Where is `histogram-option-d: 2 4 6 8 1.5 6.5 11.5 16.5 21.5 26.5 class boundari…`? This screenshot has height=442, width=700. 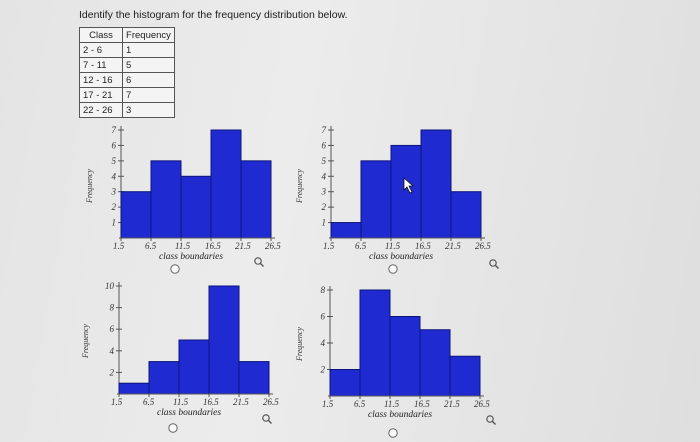 histogram-option-d: 2 4 6 8 1.5 6.5 11.5 16.5 21.5 26.5 class boundari… is located at coordinates (395, 361).